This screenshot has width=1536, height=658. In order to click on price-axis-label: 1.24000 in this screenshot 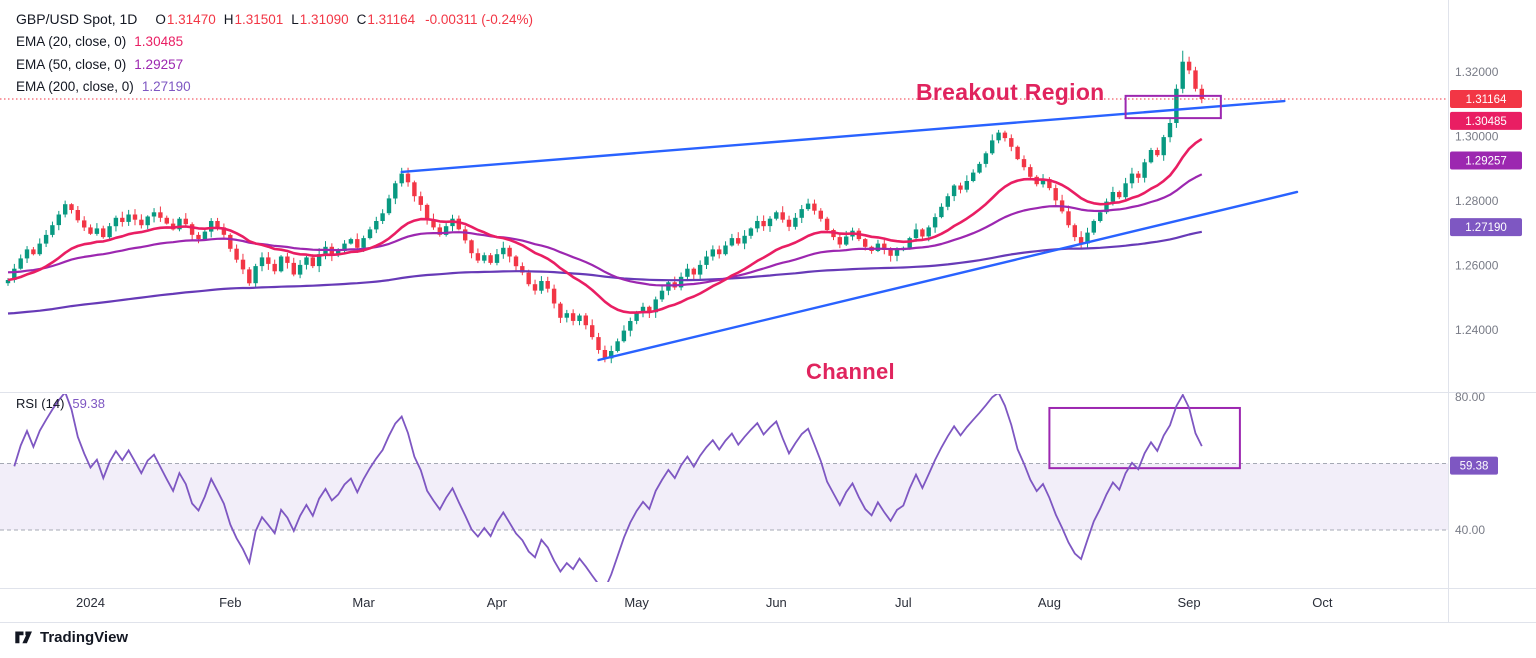, I will do `click(1477, 330)`.